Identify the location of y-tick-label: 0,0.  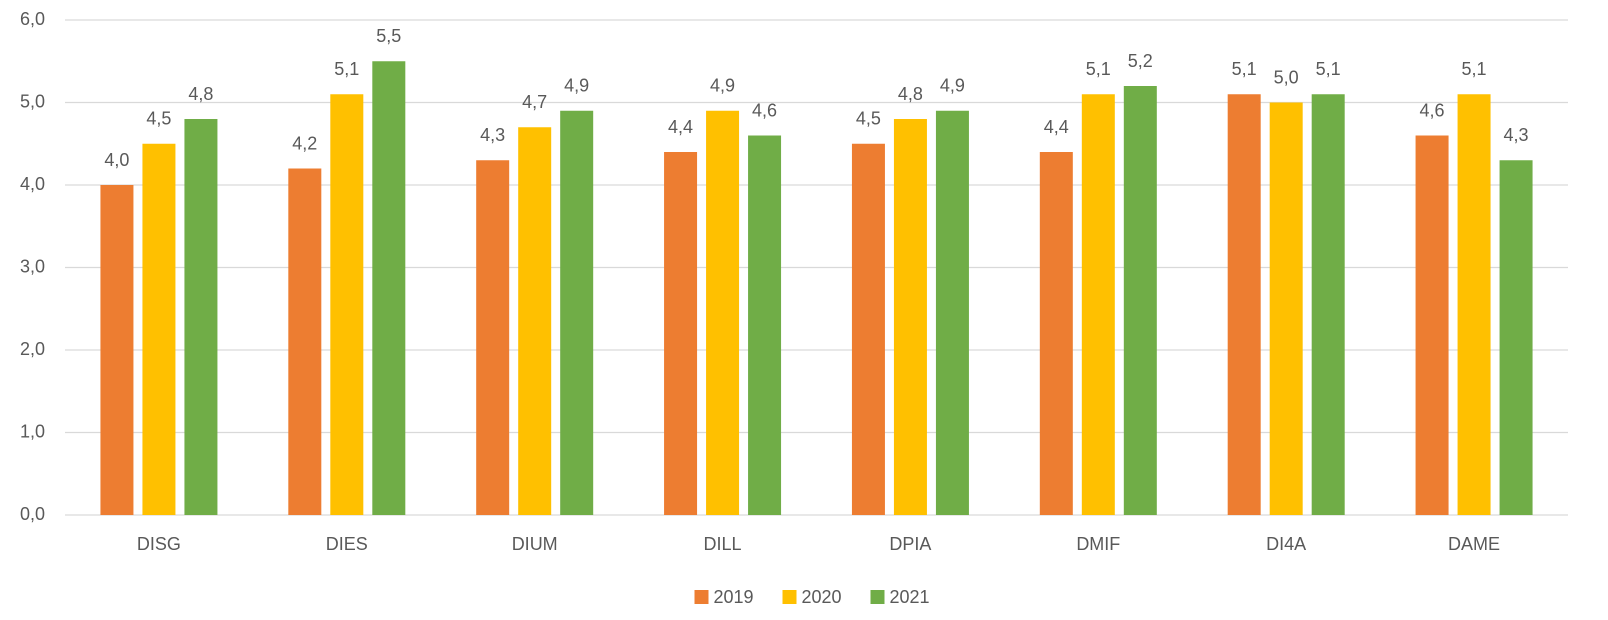
(32, 514).